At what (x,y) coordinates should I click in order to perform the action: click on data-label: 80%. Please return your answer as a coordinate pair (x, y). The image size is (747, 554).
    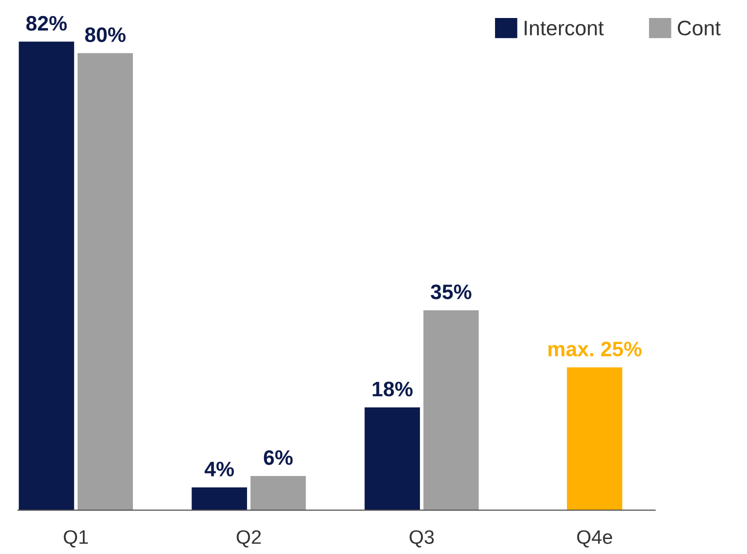
    Looking at the image, I should click on (105, 34).